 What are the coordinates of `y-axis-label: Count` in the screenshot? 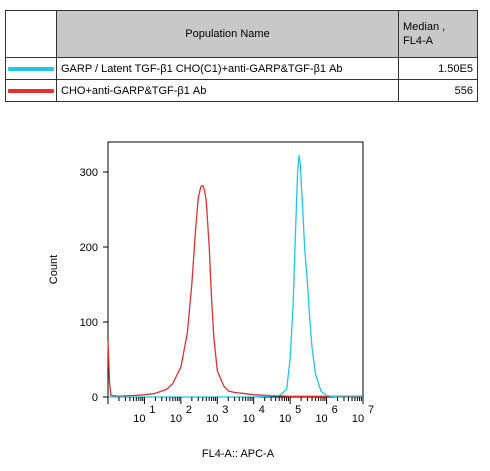 It's located at (54, 269).